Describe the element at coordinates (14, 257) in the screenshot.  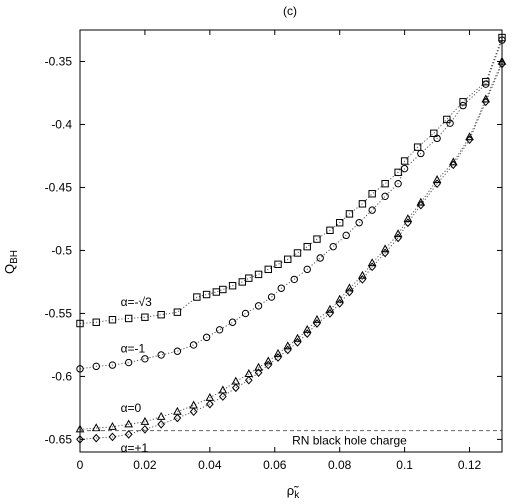
I see `y-axis-label-sub: BH` at that location.